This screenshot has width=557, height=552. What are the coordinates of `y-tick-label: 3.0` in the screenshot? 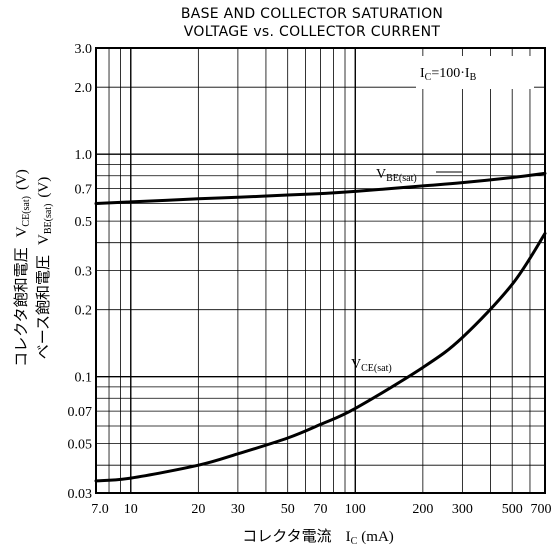 It's located at (84, 49).